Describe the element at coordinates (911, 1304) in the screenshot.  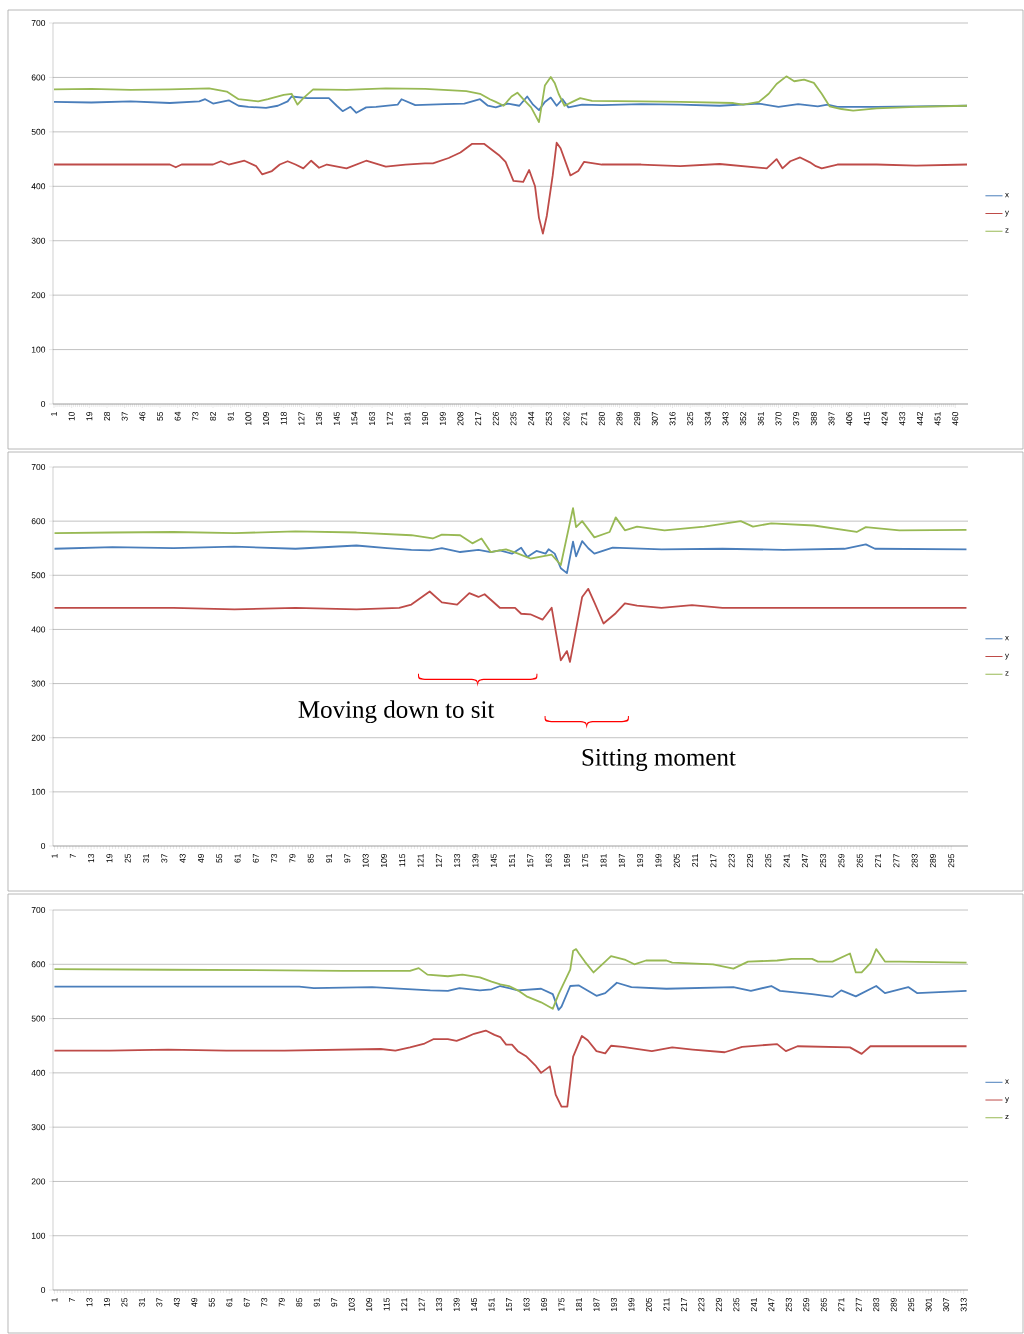
I see `x-tick-label: 295` at that location.